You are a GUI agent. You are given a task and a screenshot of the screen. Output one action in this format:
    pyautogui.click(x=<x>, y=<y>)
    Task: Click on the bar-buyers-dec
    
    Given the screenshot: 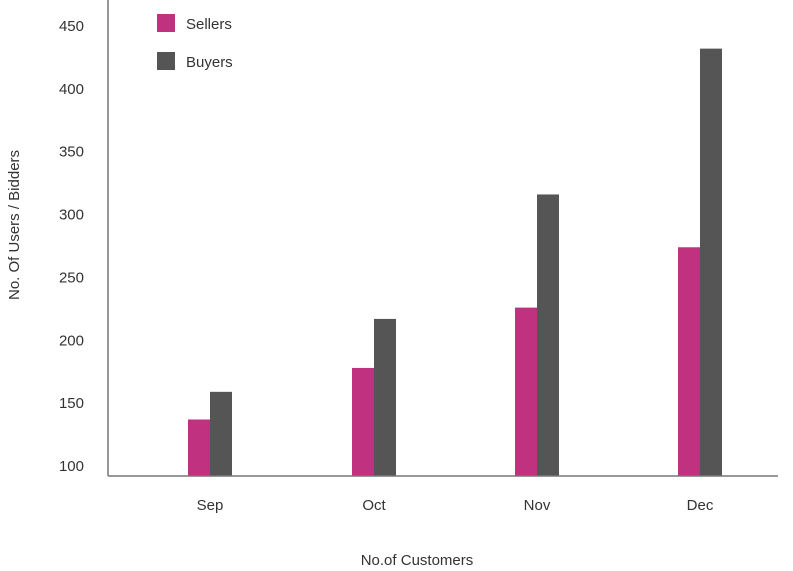 What is the action you would take?
    pyautogui.click(x=711, y=262)
    